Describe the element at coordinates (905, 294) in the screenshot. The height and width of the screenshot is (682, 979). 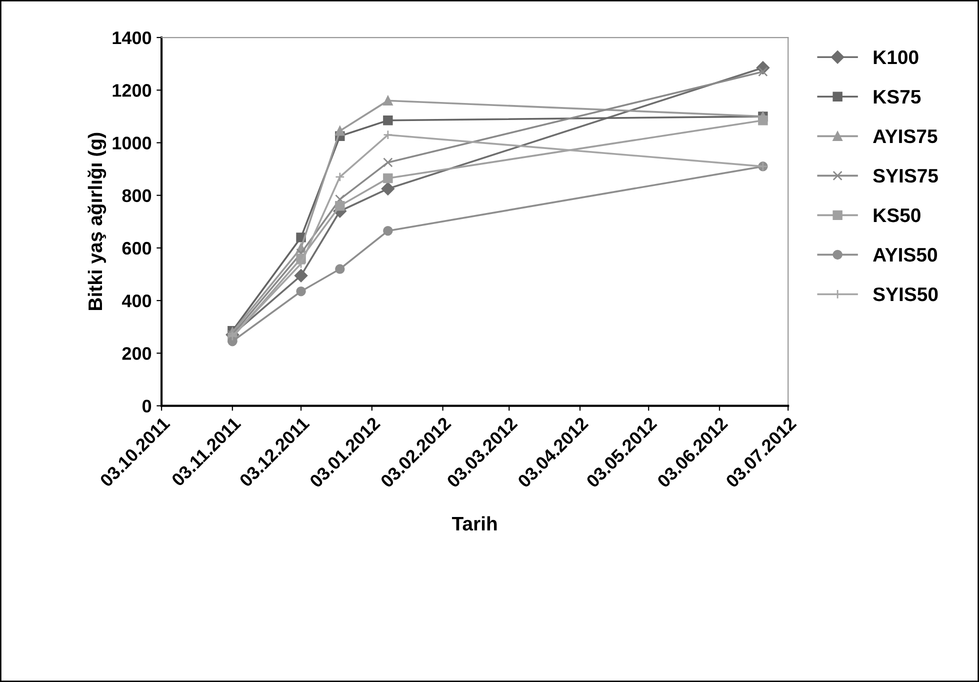
I see `legend-label: SYIS50` at that location.